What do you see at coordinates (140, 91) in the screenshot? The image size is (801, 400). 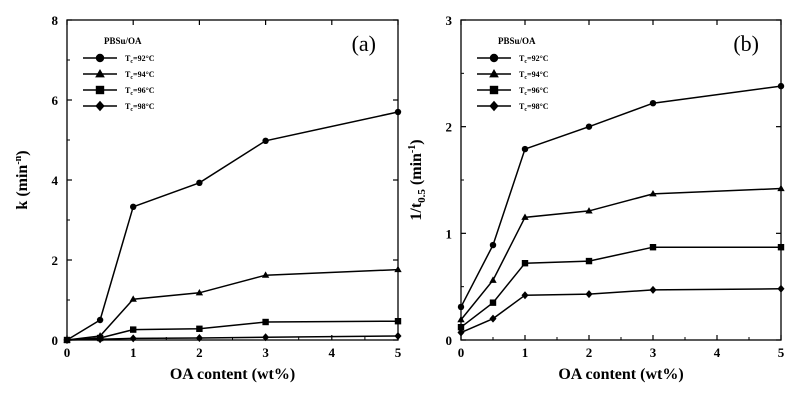 I see `legend-entry: Tc=96°C` at bounding box center [140, 91].